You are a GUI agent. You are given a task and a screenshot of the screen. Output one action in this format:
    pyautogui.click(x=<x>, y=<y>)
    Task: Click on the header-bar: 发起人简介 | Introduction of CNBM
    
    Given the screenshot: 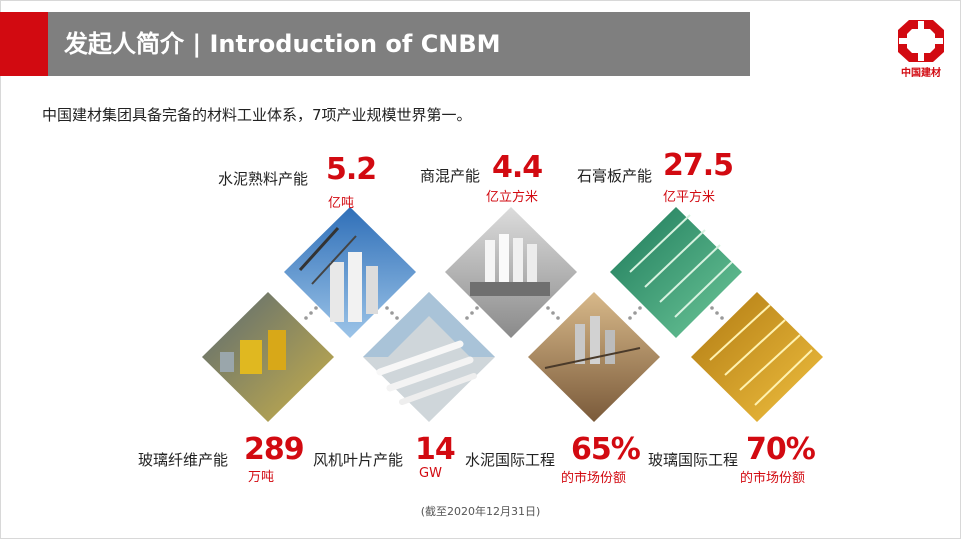 What is the action you would take?
    pyautogui.click(x=399, y=44)
    